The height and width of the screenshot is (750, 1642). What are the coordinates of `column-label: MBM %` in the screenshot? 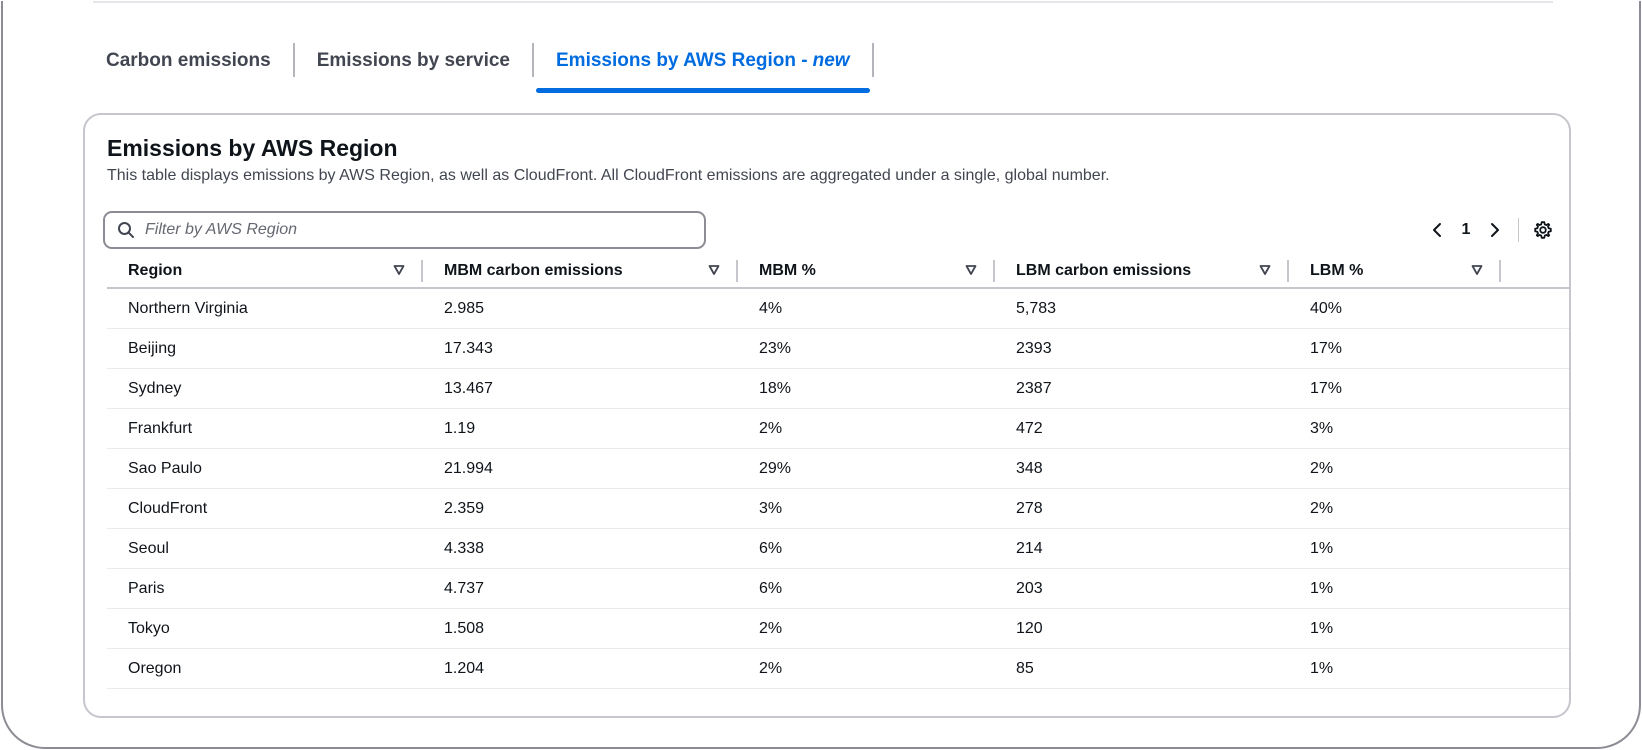 It's located at (787, 270).